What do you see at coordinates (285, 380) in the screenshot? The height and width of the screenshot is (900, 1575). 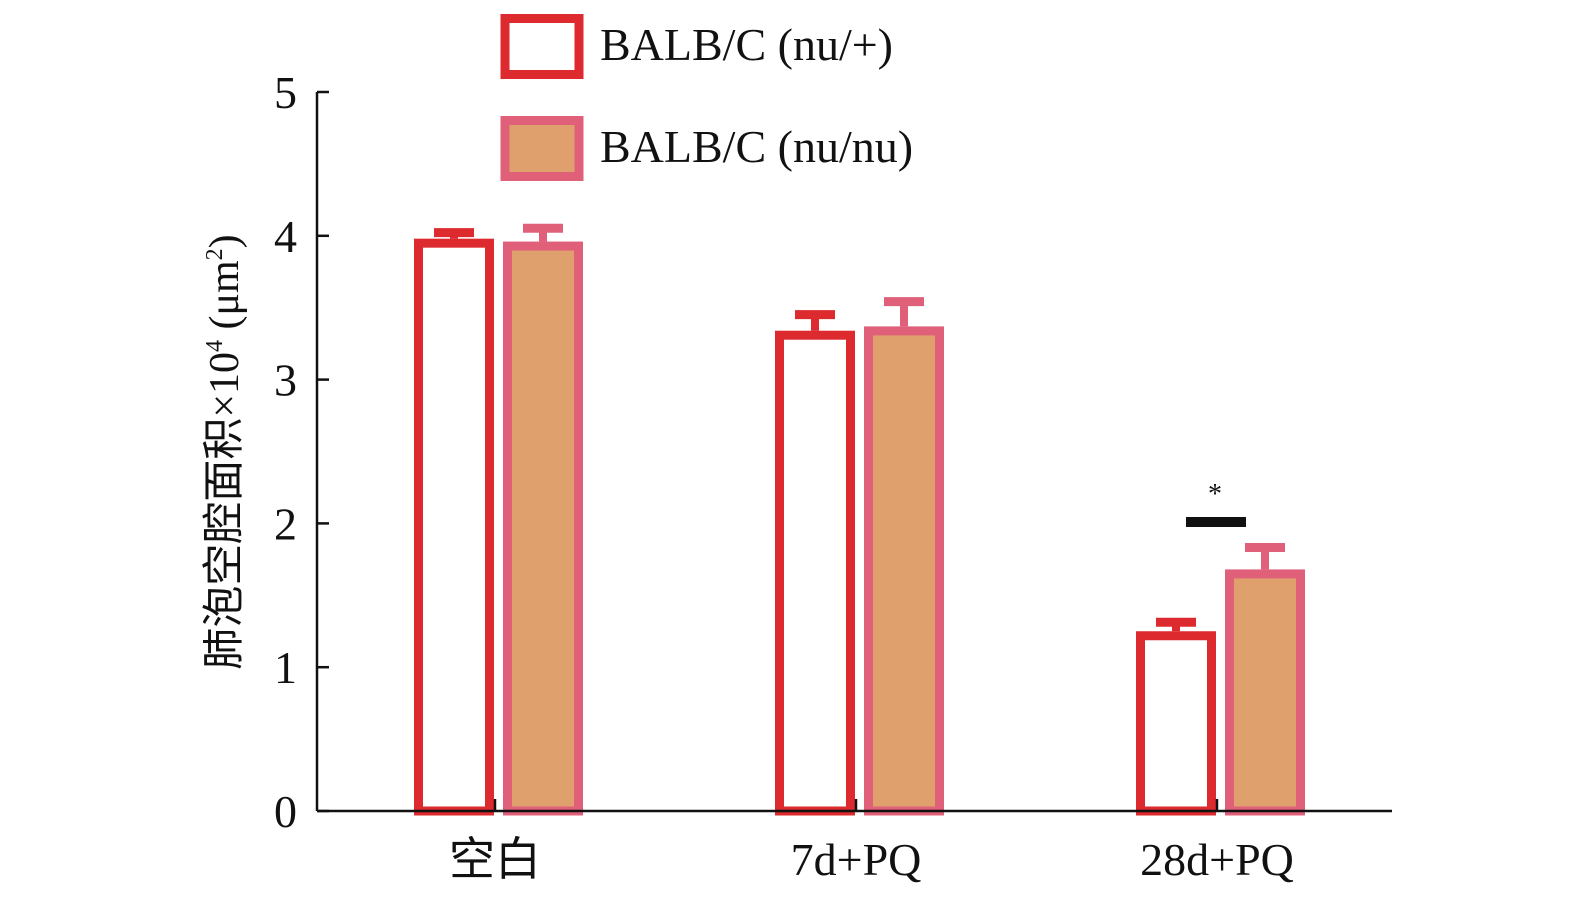 I see `y-tick-label: 3` at bounding box center [285, 380].